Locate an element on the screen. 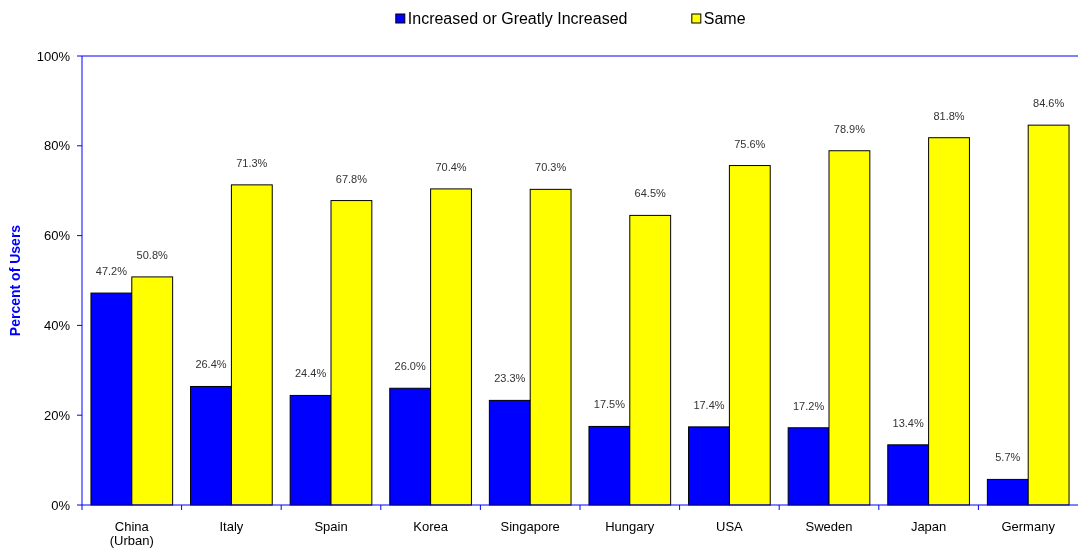 This screenshot has height=553, width=1078. data-label: 81.8% is located at coordinates (949, 115).